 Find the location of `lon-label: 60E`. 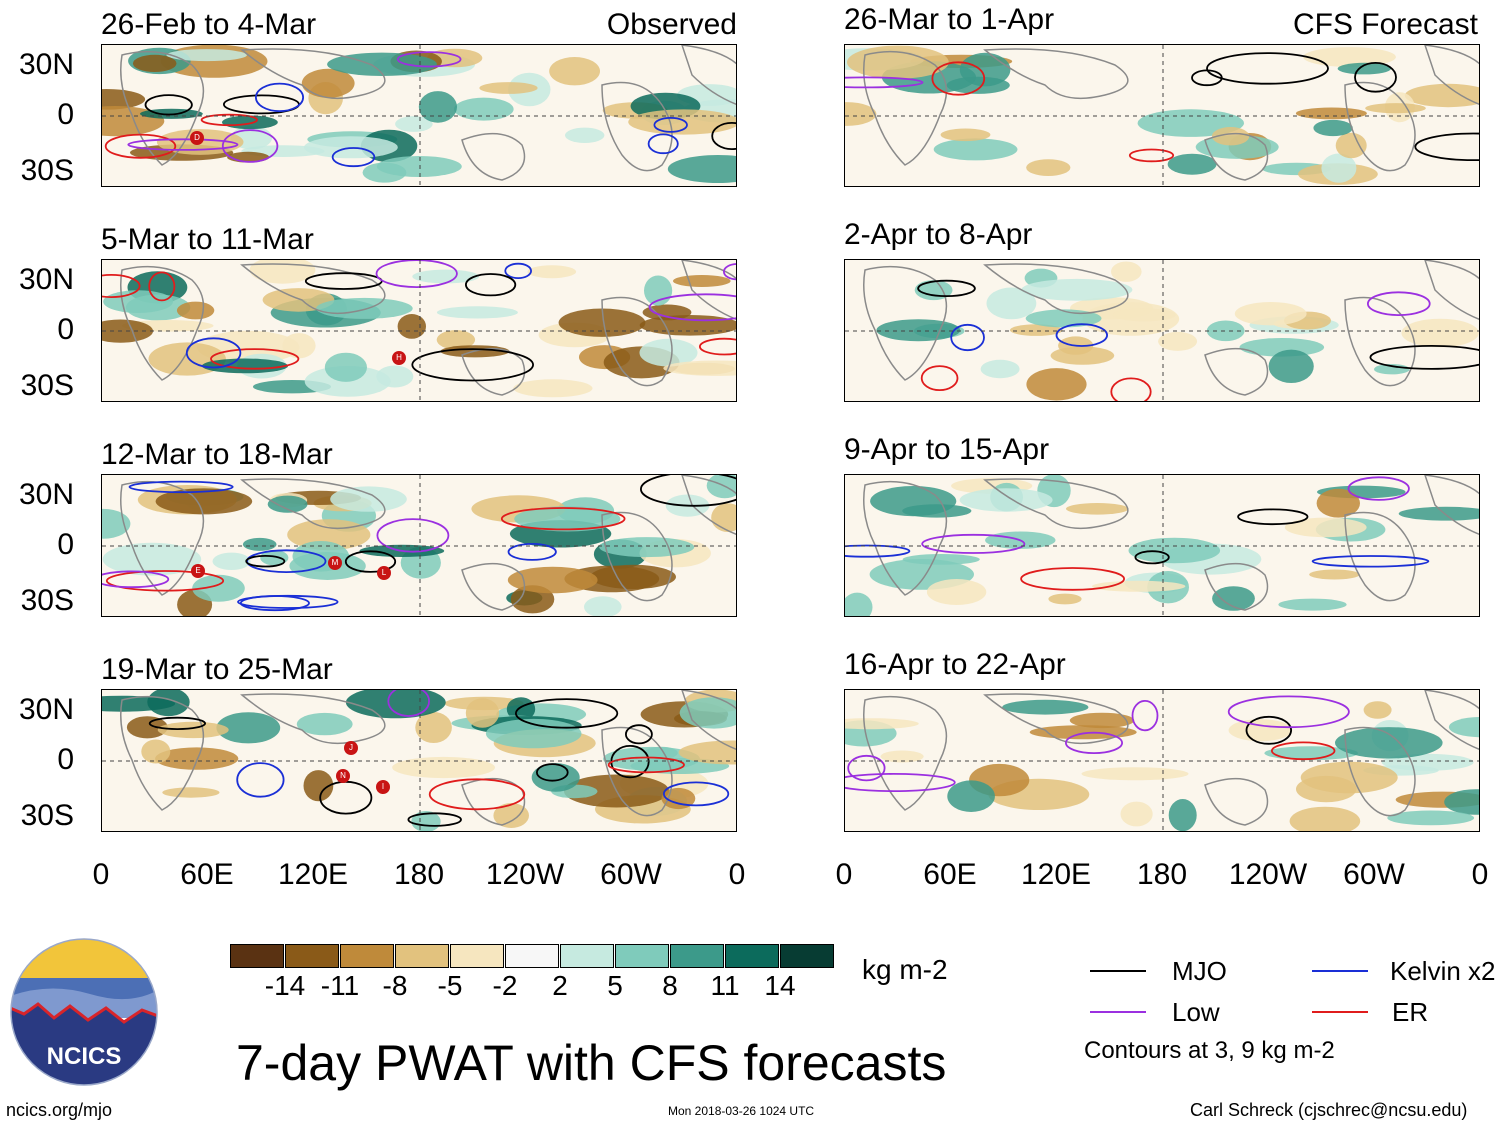

lon-label: 60E is located at coordinates (950, 874).